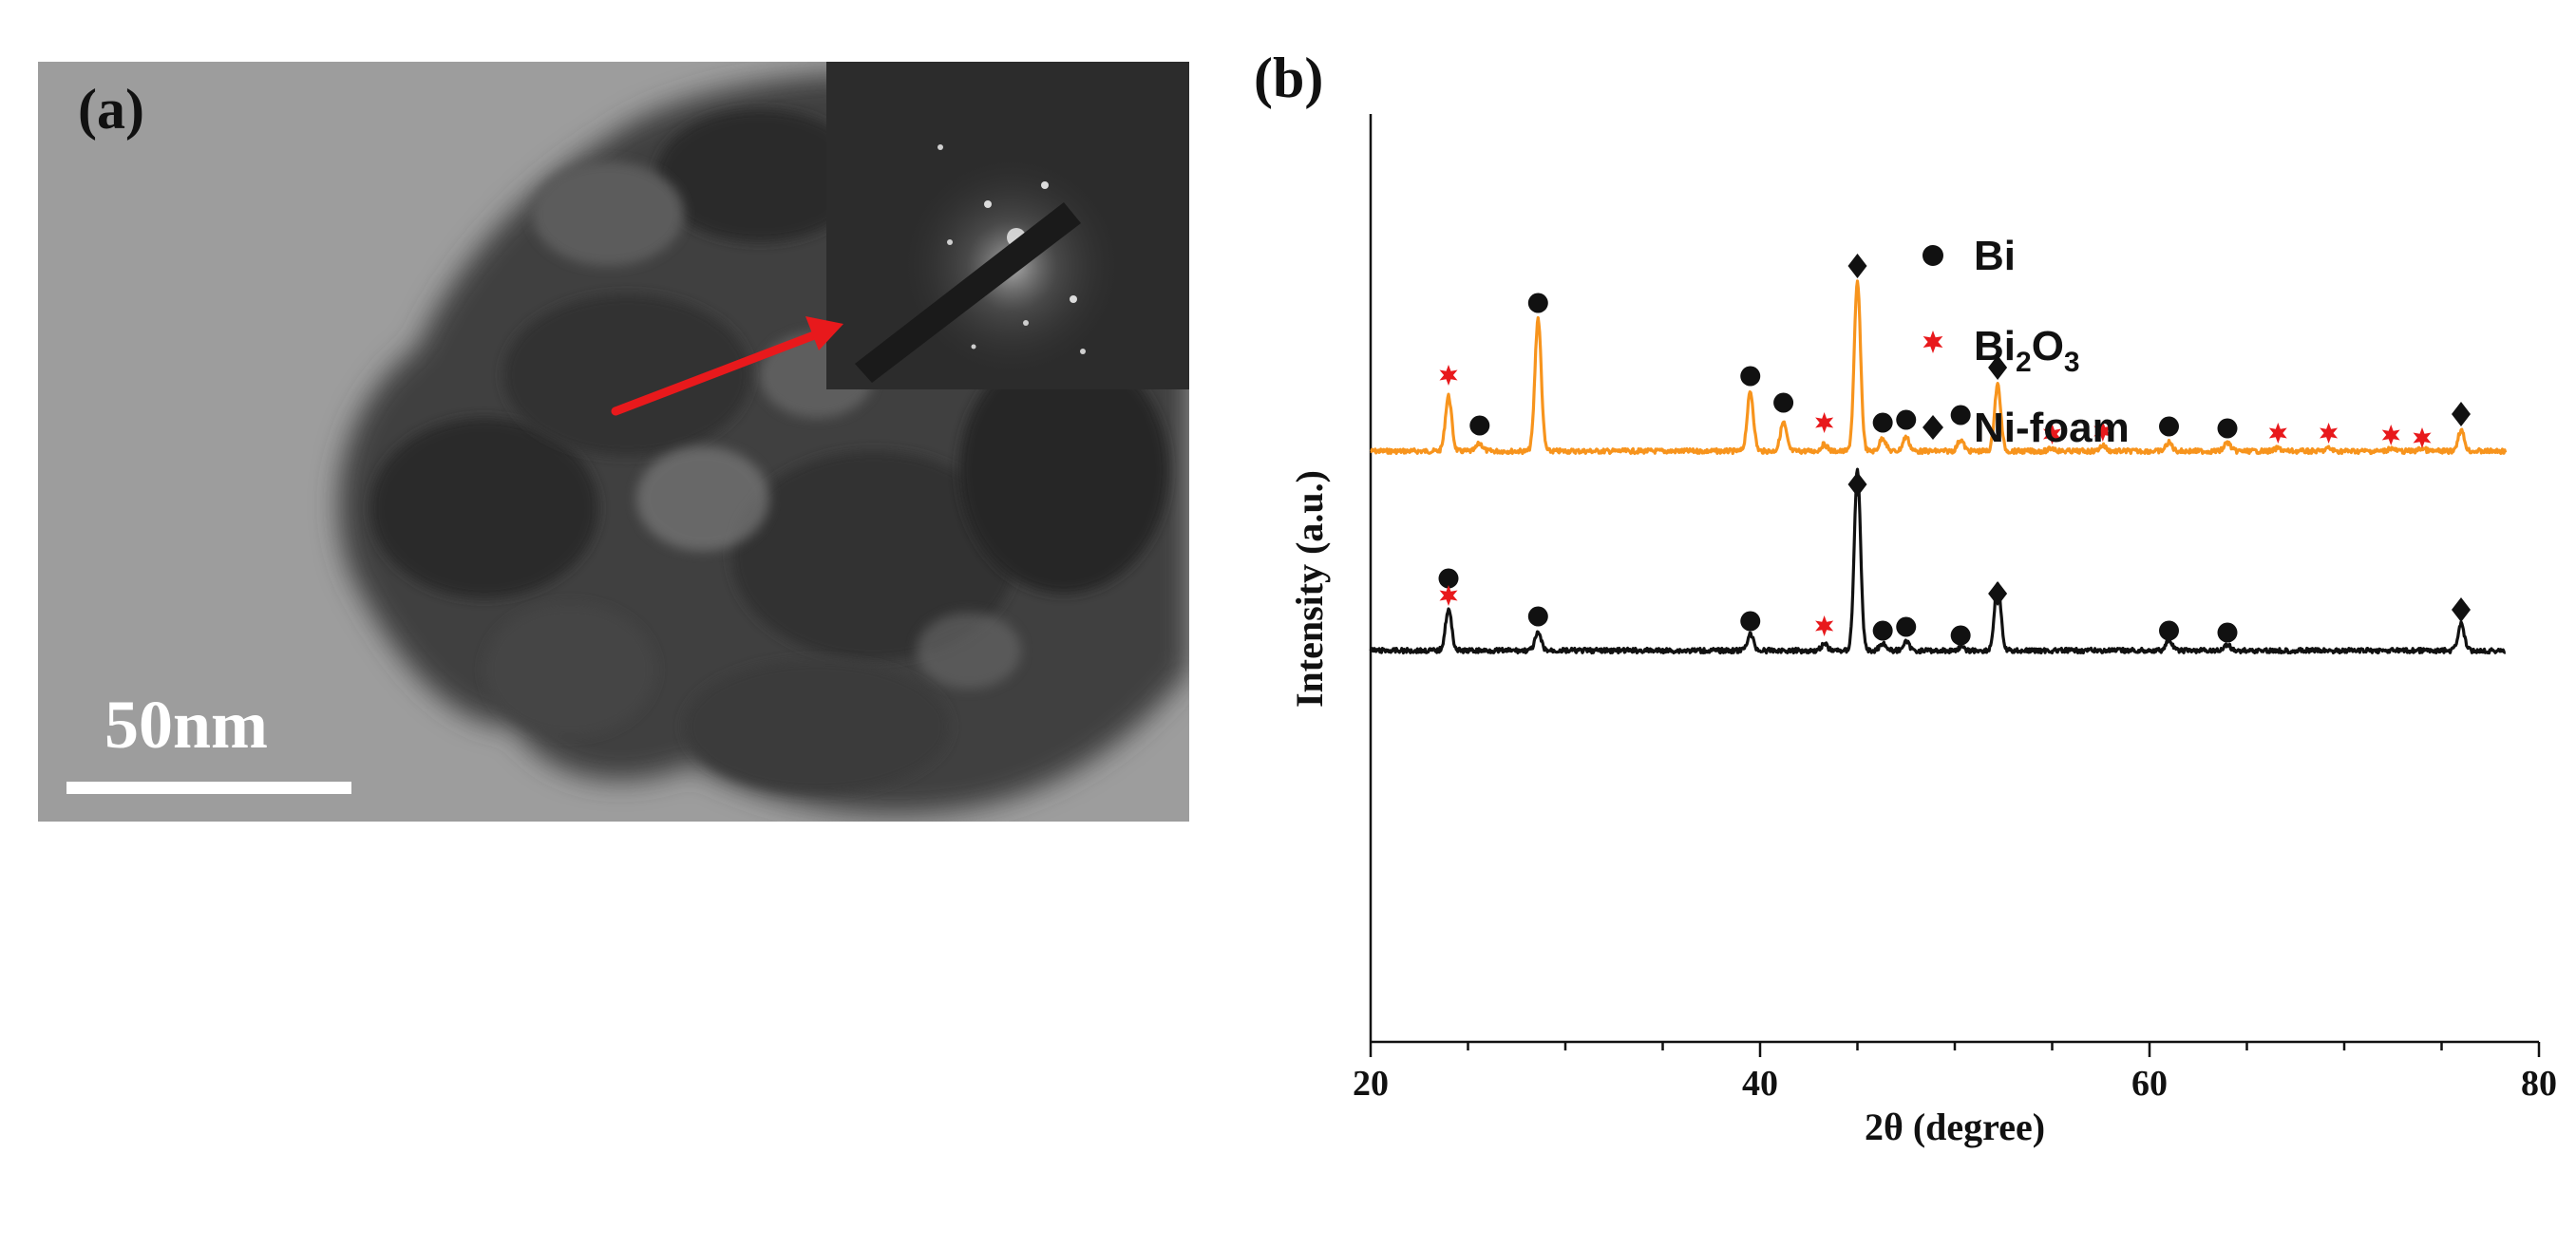  I want to click on legend-entry-bi2o3: Bi2O3, so click(2002, 350).